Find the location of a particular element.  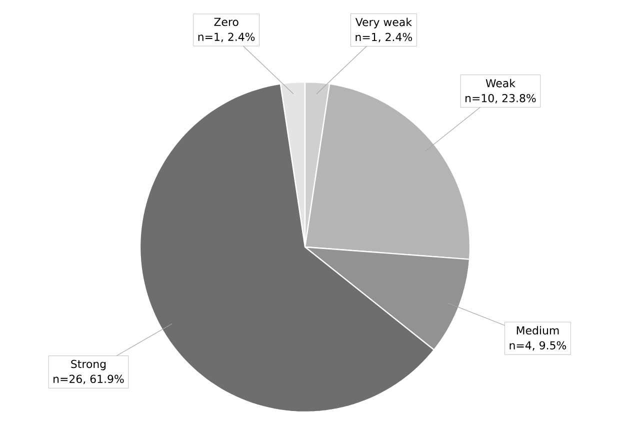

slice-label: Weak is located at coordinates (501, 83).